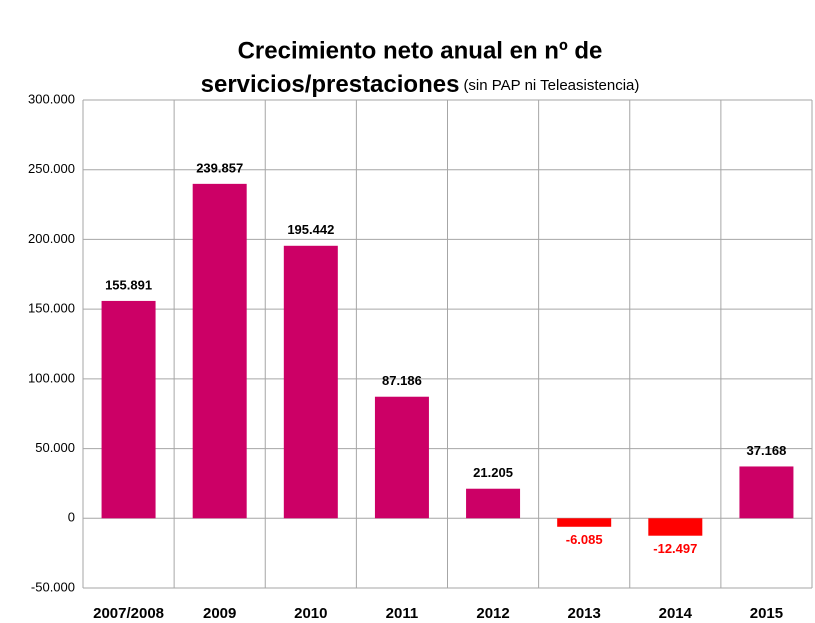 The width and height of the screenshot is (815, 623). What do you see at coordinates (310, 229) in the screenshot?
I see `value-label: 195.442` at bounding box center [310, 229].